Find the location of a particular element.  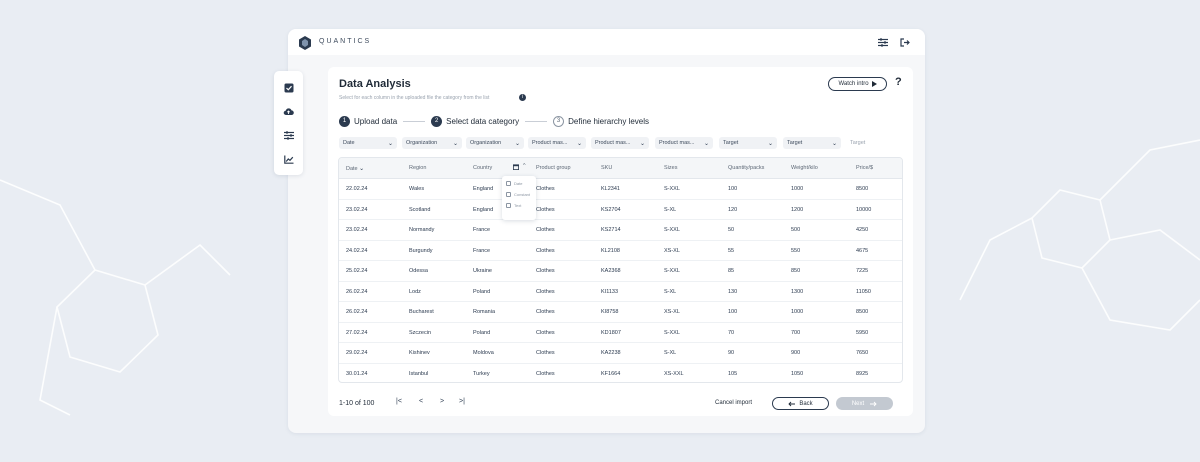

table-cell: Normandy is located at coordinates (422, 230).